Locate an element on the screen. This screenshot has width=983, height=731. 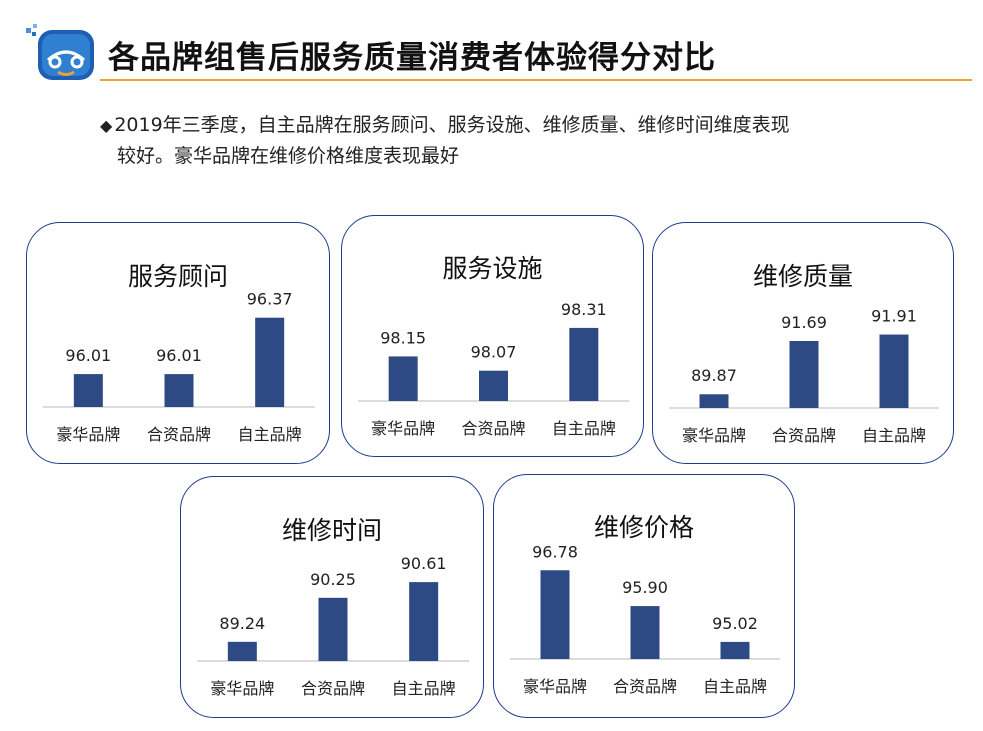
data-label: 96.78 is located at coordinates (555, 551).